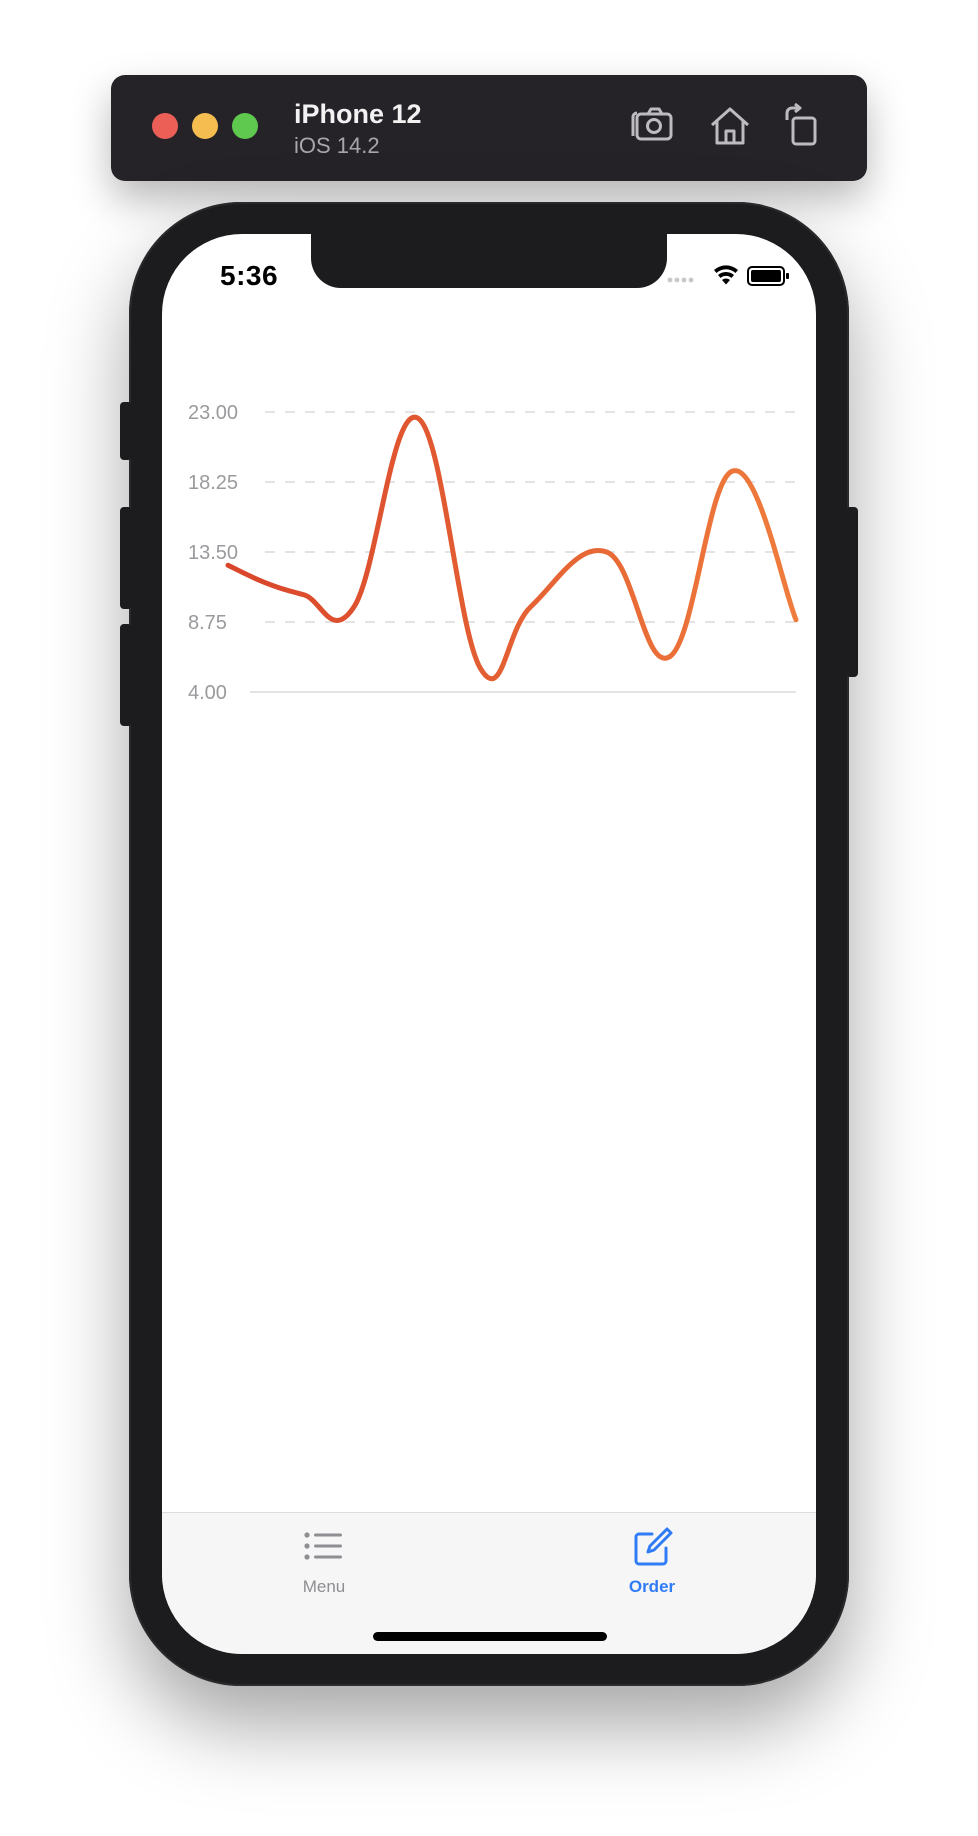  I want to click on screenshot-icon, so click(653, 126).